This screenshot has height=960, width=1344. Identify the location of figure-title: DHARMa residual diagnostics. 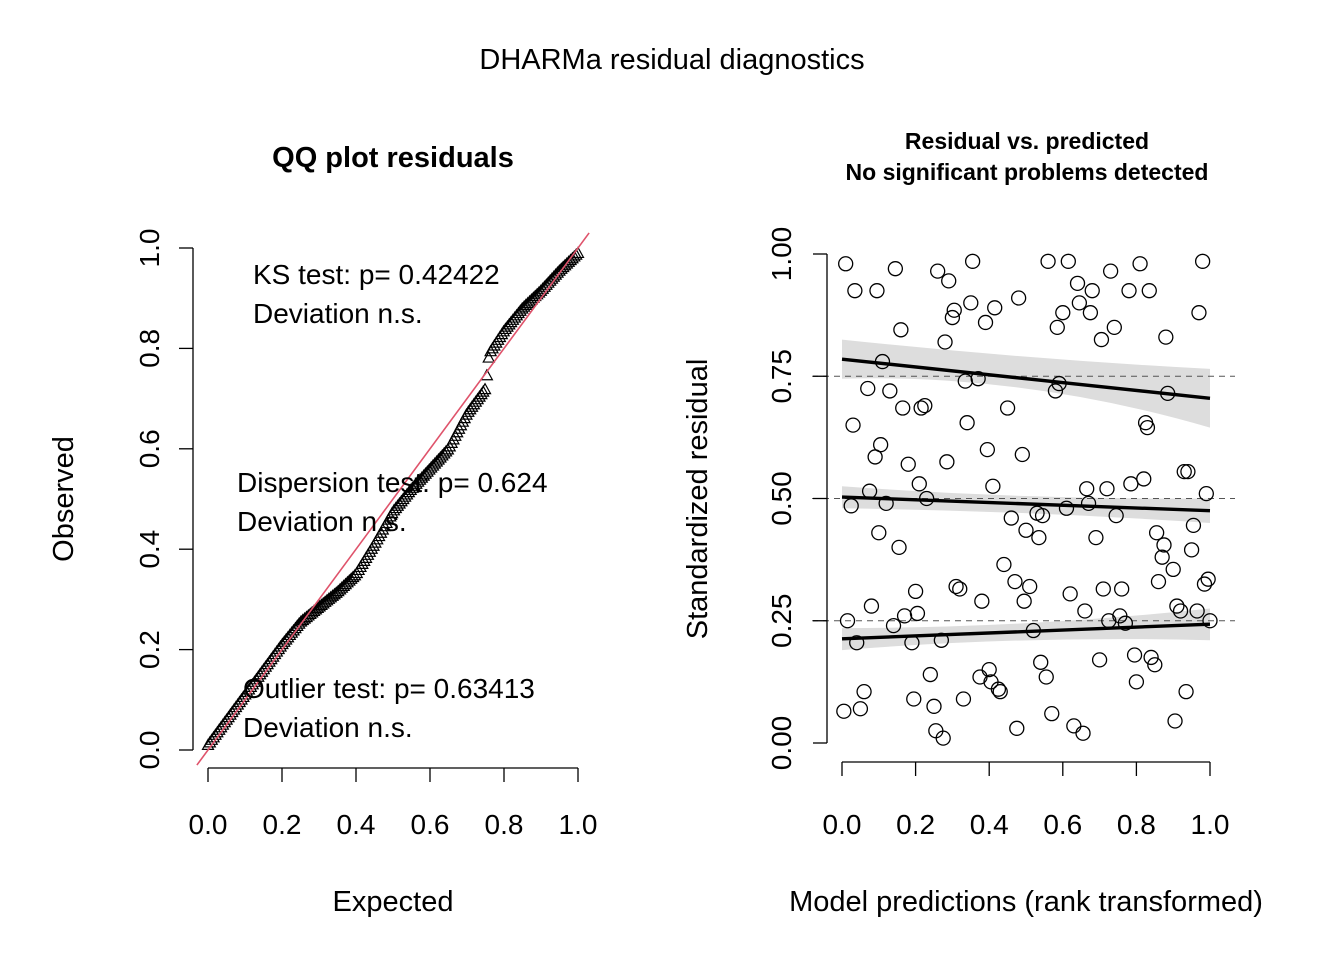
(671, 60).